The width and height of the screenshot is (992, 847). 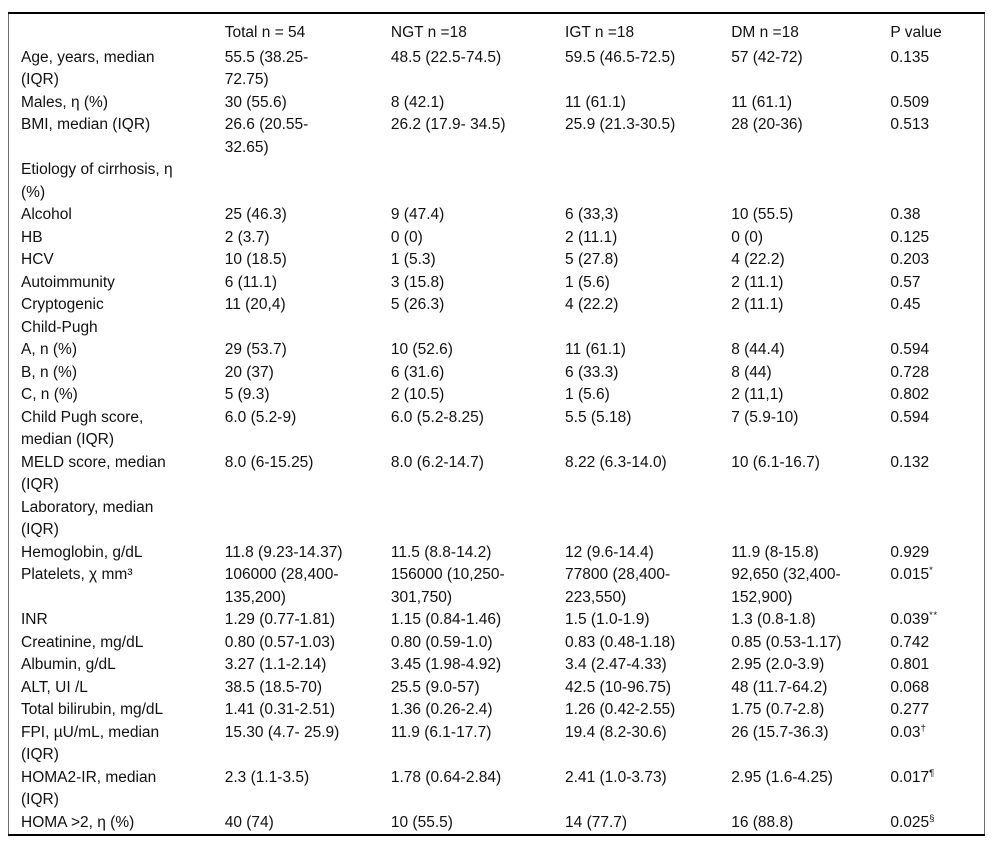 What do you see at coordinates (275, 664) in the screenshot?
I see `value-cell: 3.27 (1.1-2.14)` at bounding box center [275, 664].